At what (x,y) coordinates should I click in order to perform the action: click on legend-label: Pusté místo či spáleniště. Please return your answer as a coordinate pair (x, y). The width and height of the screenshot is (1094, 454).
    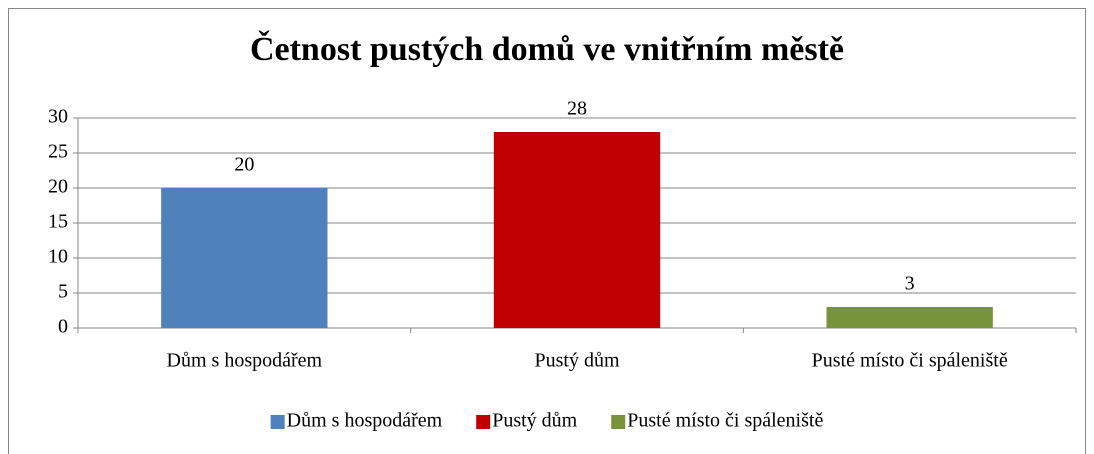
    Looking at the image, I should click on (725, 421).